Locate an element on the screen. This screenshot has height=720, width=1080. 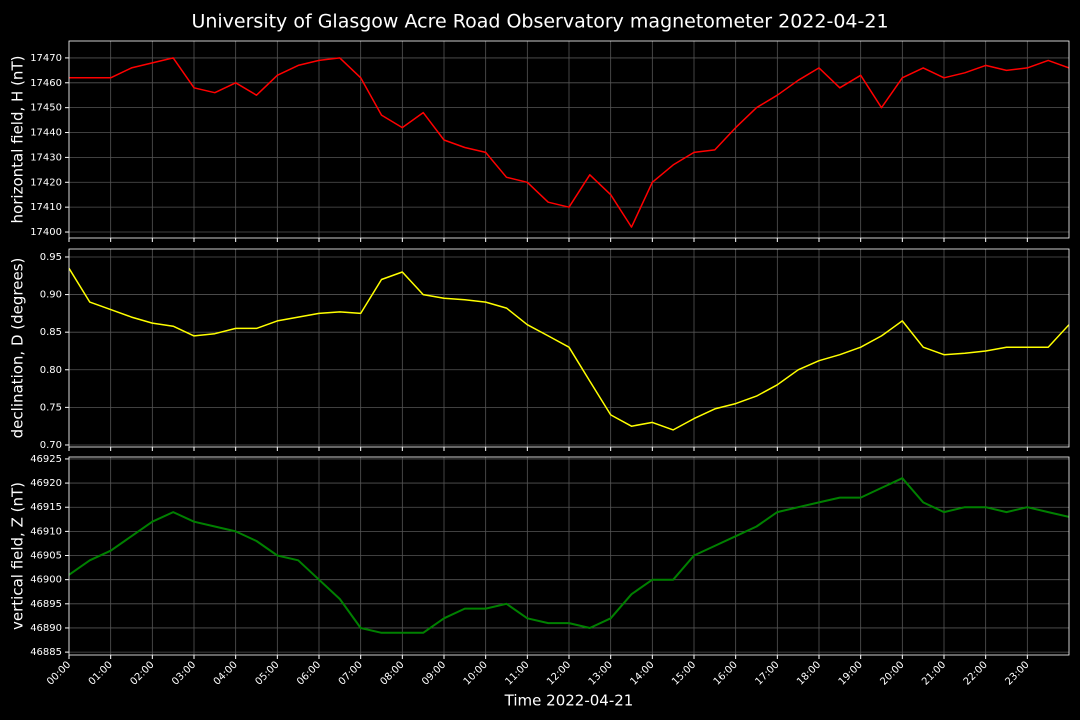
y-tick-label: 46925 is located at coordinates (46, 459).